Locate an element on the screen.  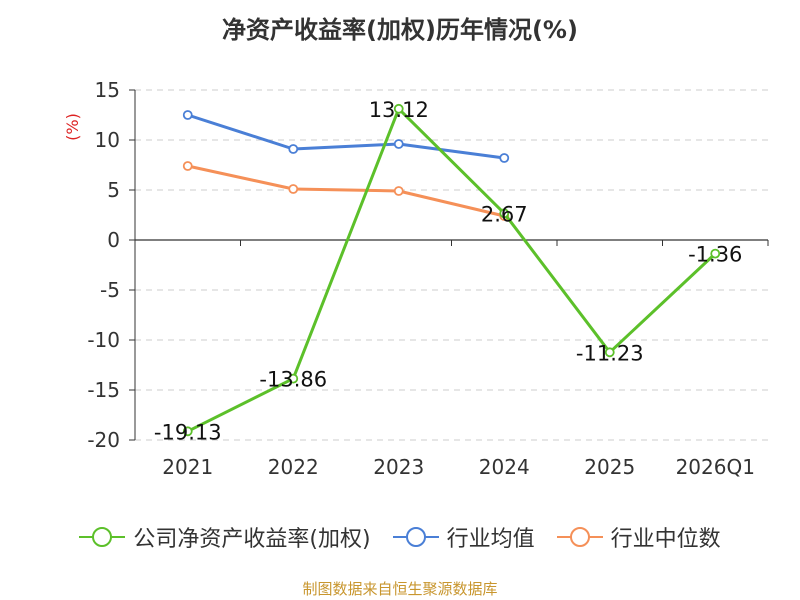
legend-label: 行业均值 is located at coordinates (490, 539).